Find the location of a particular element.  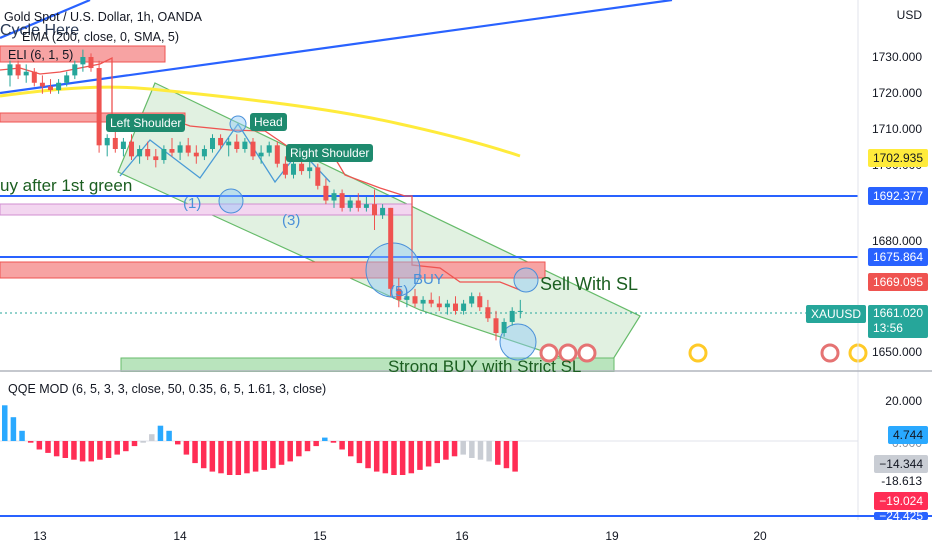

ema-line is located at coordinates (260, 121).